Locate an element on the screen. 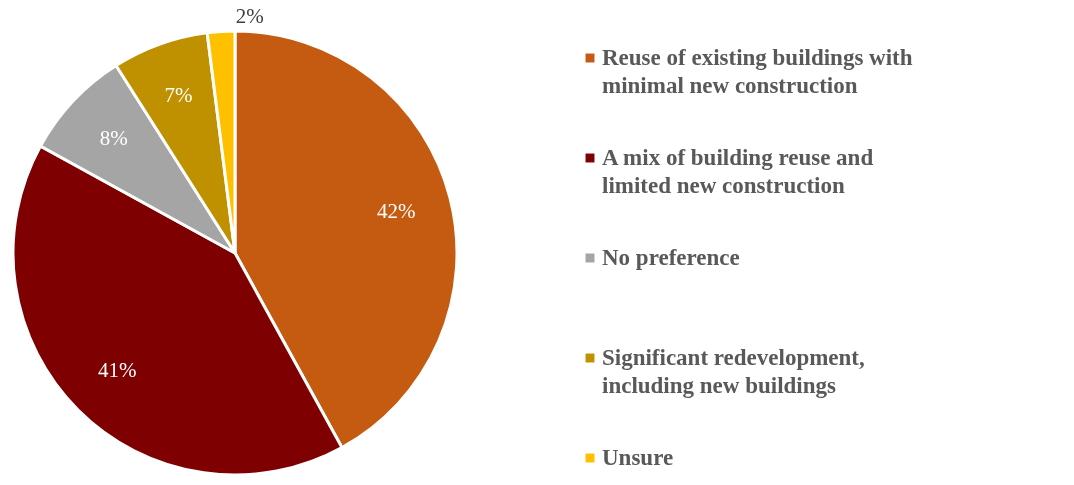 The width and height of the screenshot is (1074, 485). legend-label: Unsure is located at coordinates (638, 457).